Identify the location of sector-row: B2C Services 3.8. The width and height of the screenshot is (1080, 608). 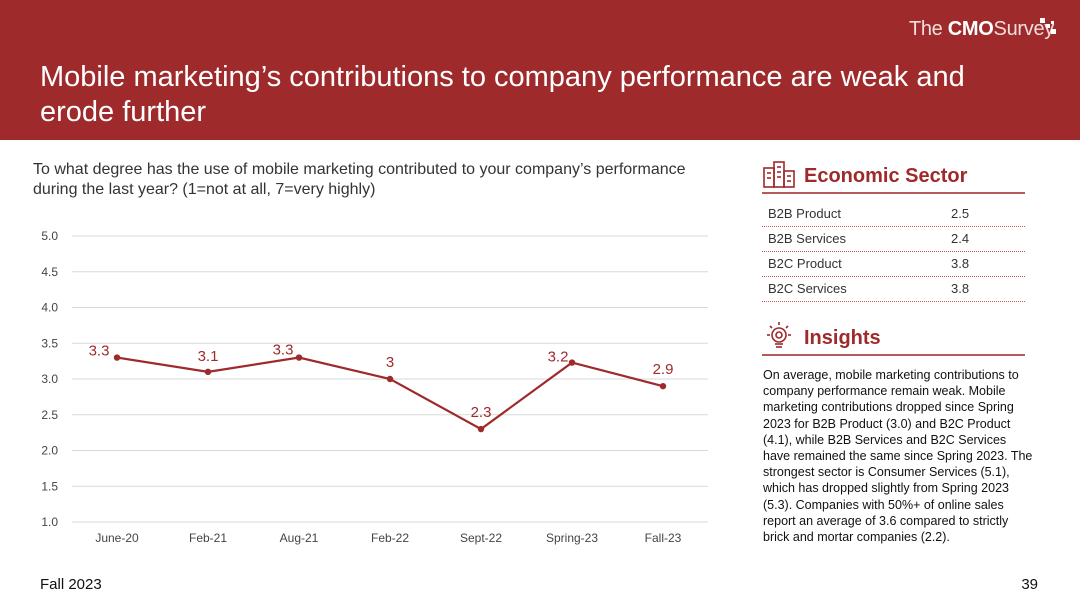
(893, 289).